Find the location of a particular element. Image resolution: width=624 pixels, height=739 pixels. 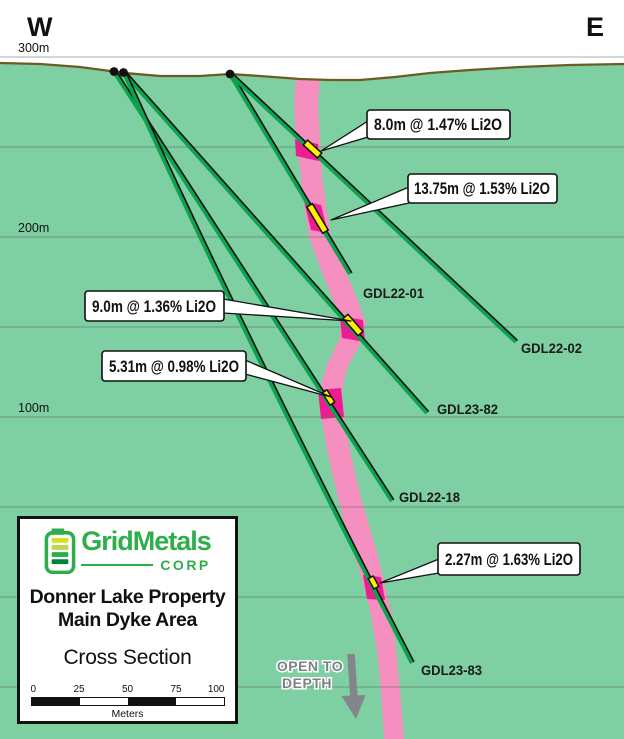

scale-unit: Meters is located at coordinates (127, 713).